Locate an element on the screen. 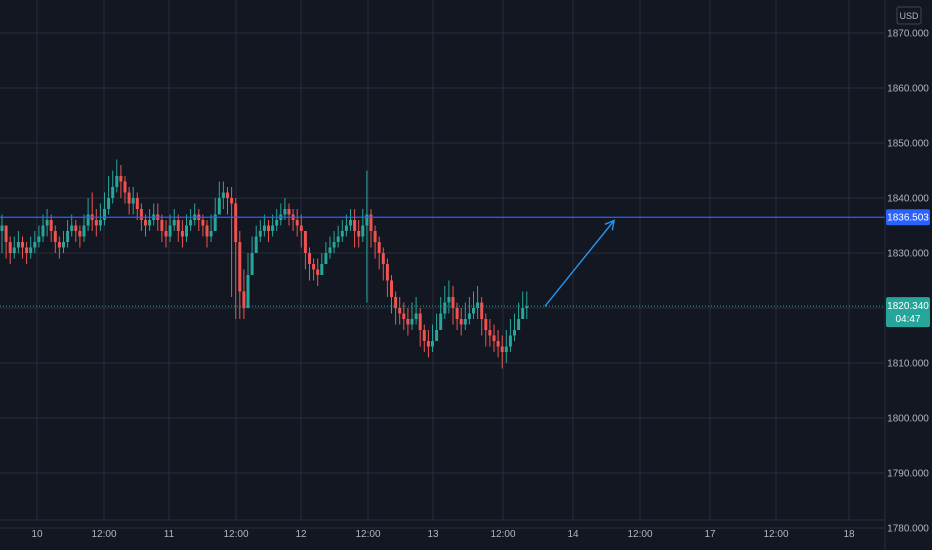  time-tick-label: 12 is located at coordinates (301, 534).